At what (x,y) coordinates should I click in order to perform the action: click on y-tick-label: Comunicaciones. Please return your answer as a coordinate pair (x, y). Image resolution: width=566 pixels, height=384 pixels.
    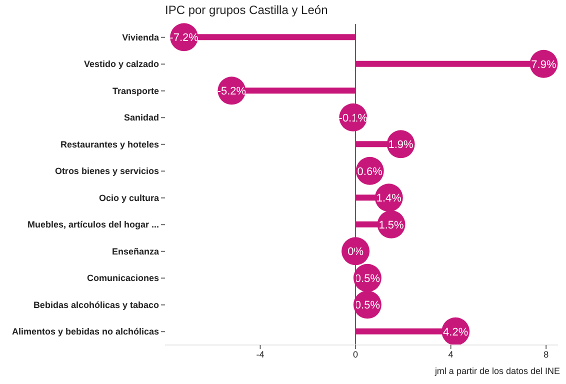
    Looking at the image, I should click on (122, 278).